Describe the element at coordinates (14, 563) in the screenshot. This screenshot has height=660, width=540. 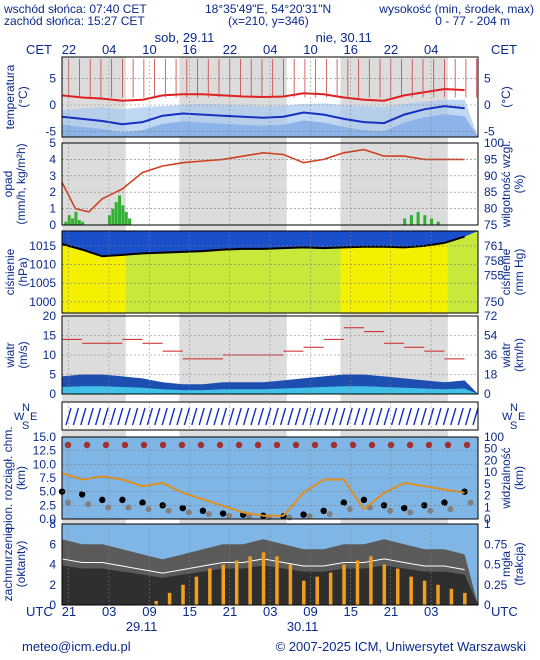
I see `cloud-cover-title: zachmurzenie (oktanty)` at that location.